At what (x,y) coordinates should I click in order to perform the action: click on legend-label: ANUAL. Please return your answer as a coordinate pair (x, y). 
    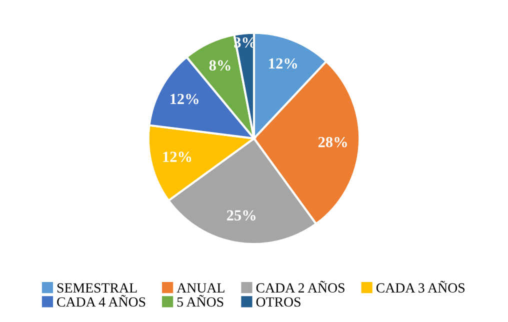
    Looking at the image, I should click on (200, 288).